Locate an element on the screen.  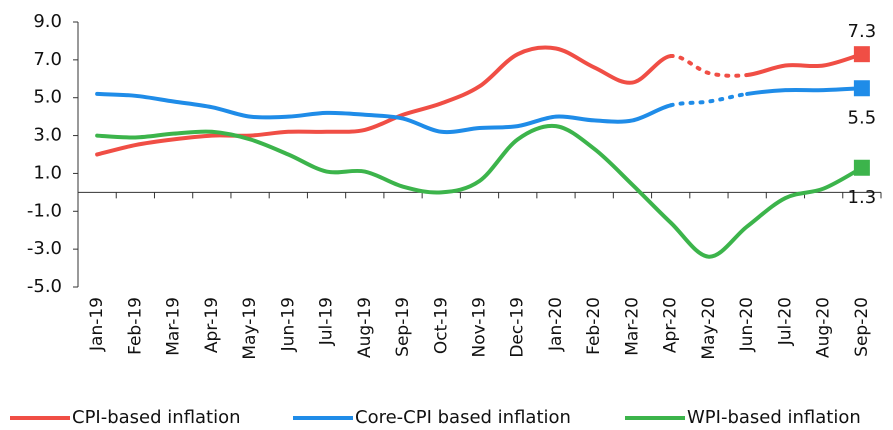
legend-label: WPI-based inflation is located at coordinates (774, 417).